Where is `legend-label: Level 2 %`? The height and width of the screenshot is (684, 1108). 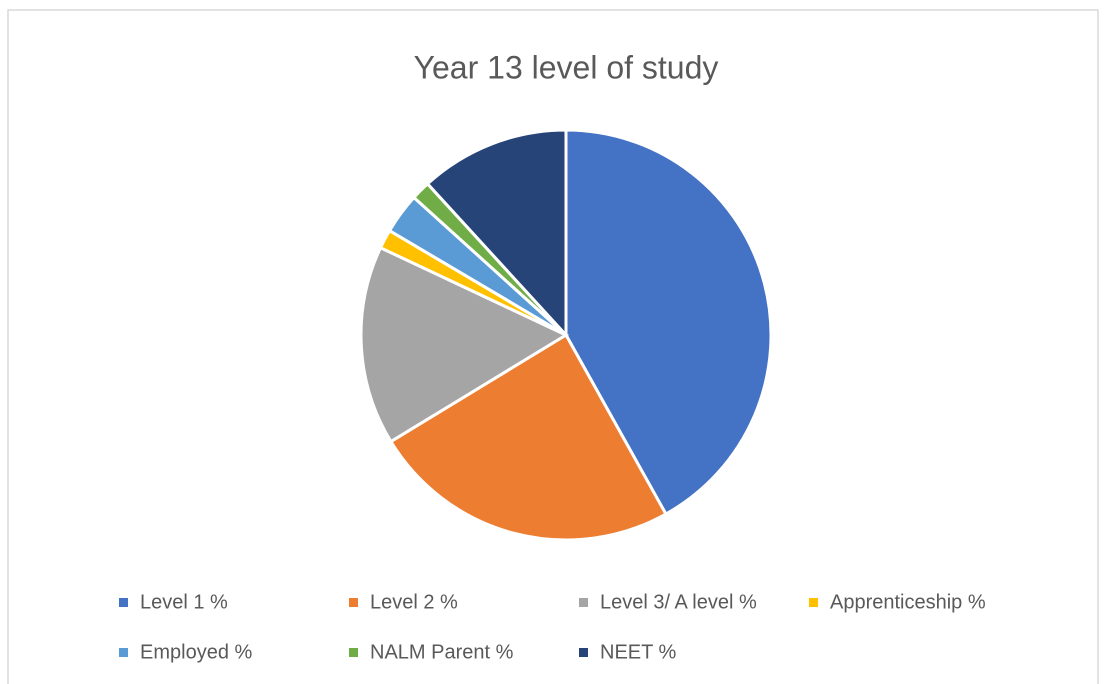
legend-label: Level 2 % is located at coordinates (414, 602).